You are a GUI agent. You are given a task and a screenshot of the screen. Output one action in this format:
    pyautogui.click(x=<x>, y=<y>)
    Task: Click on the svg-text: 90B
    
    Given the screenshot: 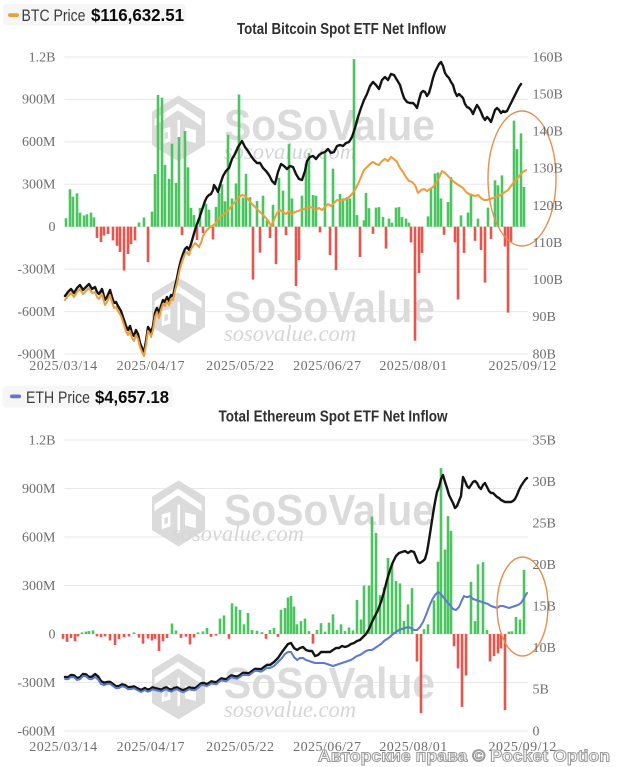 What is the action you would take?
    pyautogui.click(x=544, y=317)
    